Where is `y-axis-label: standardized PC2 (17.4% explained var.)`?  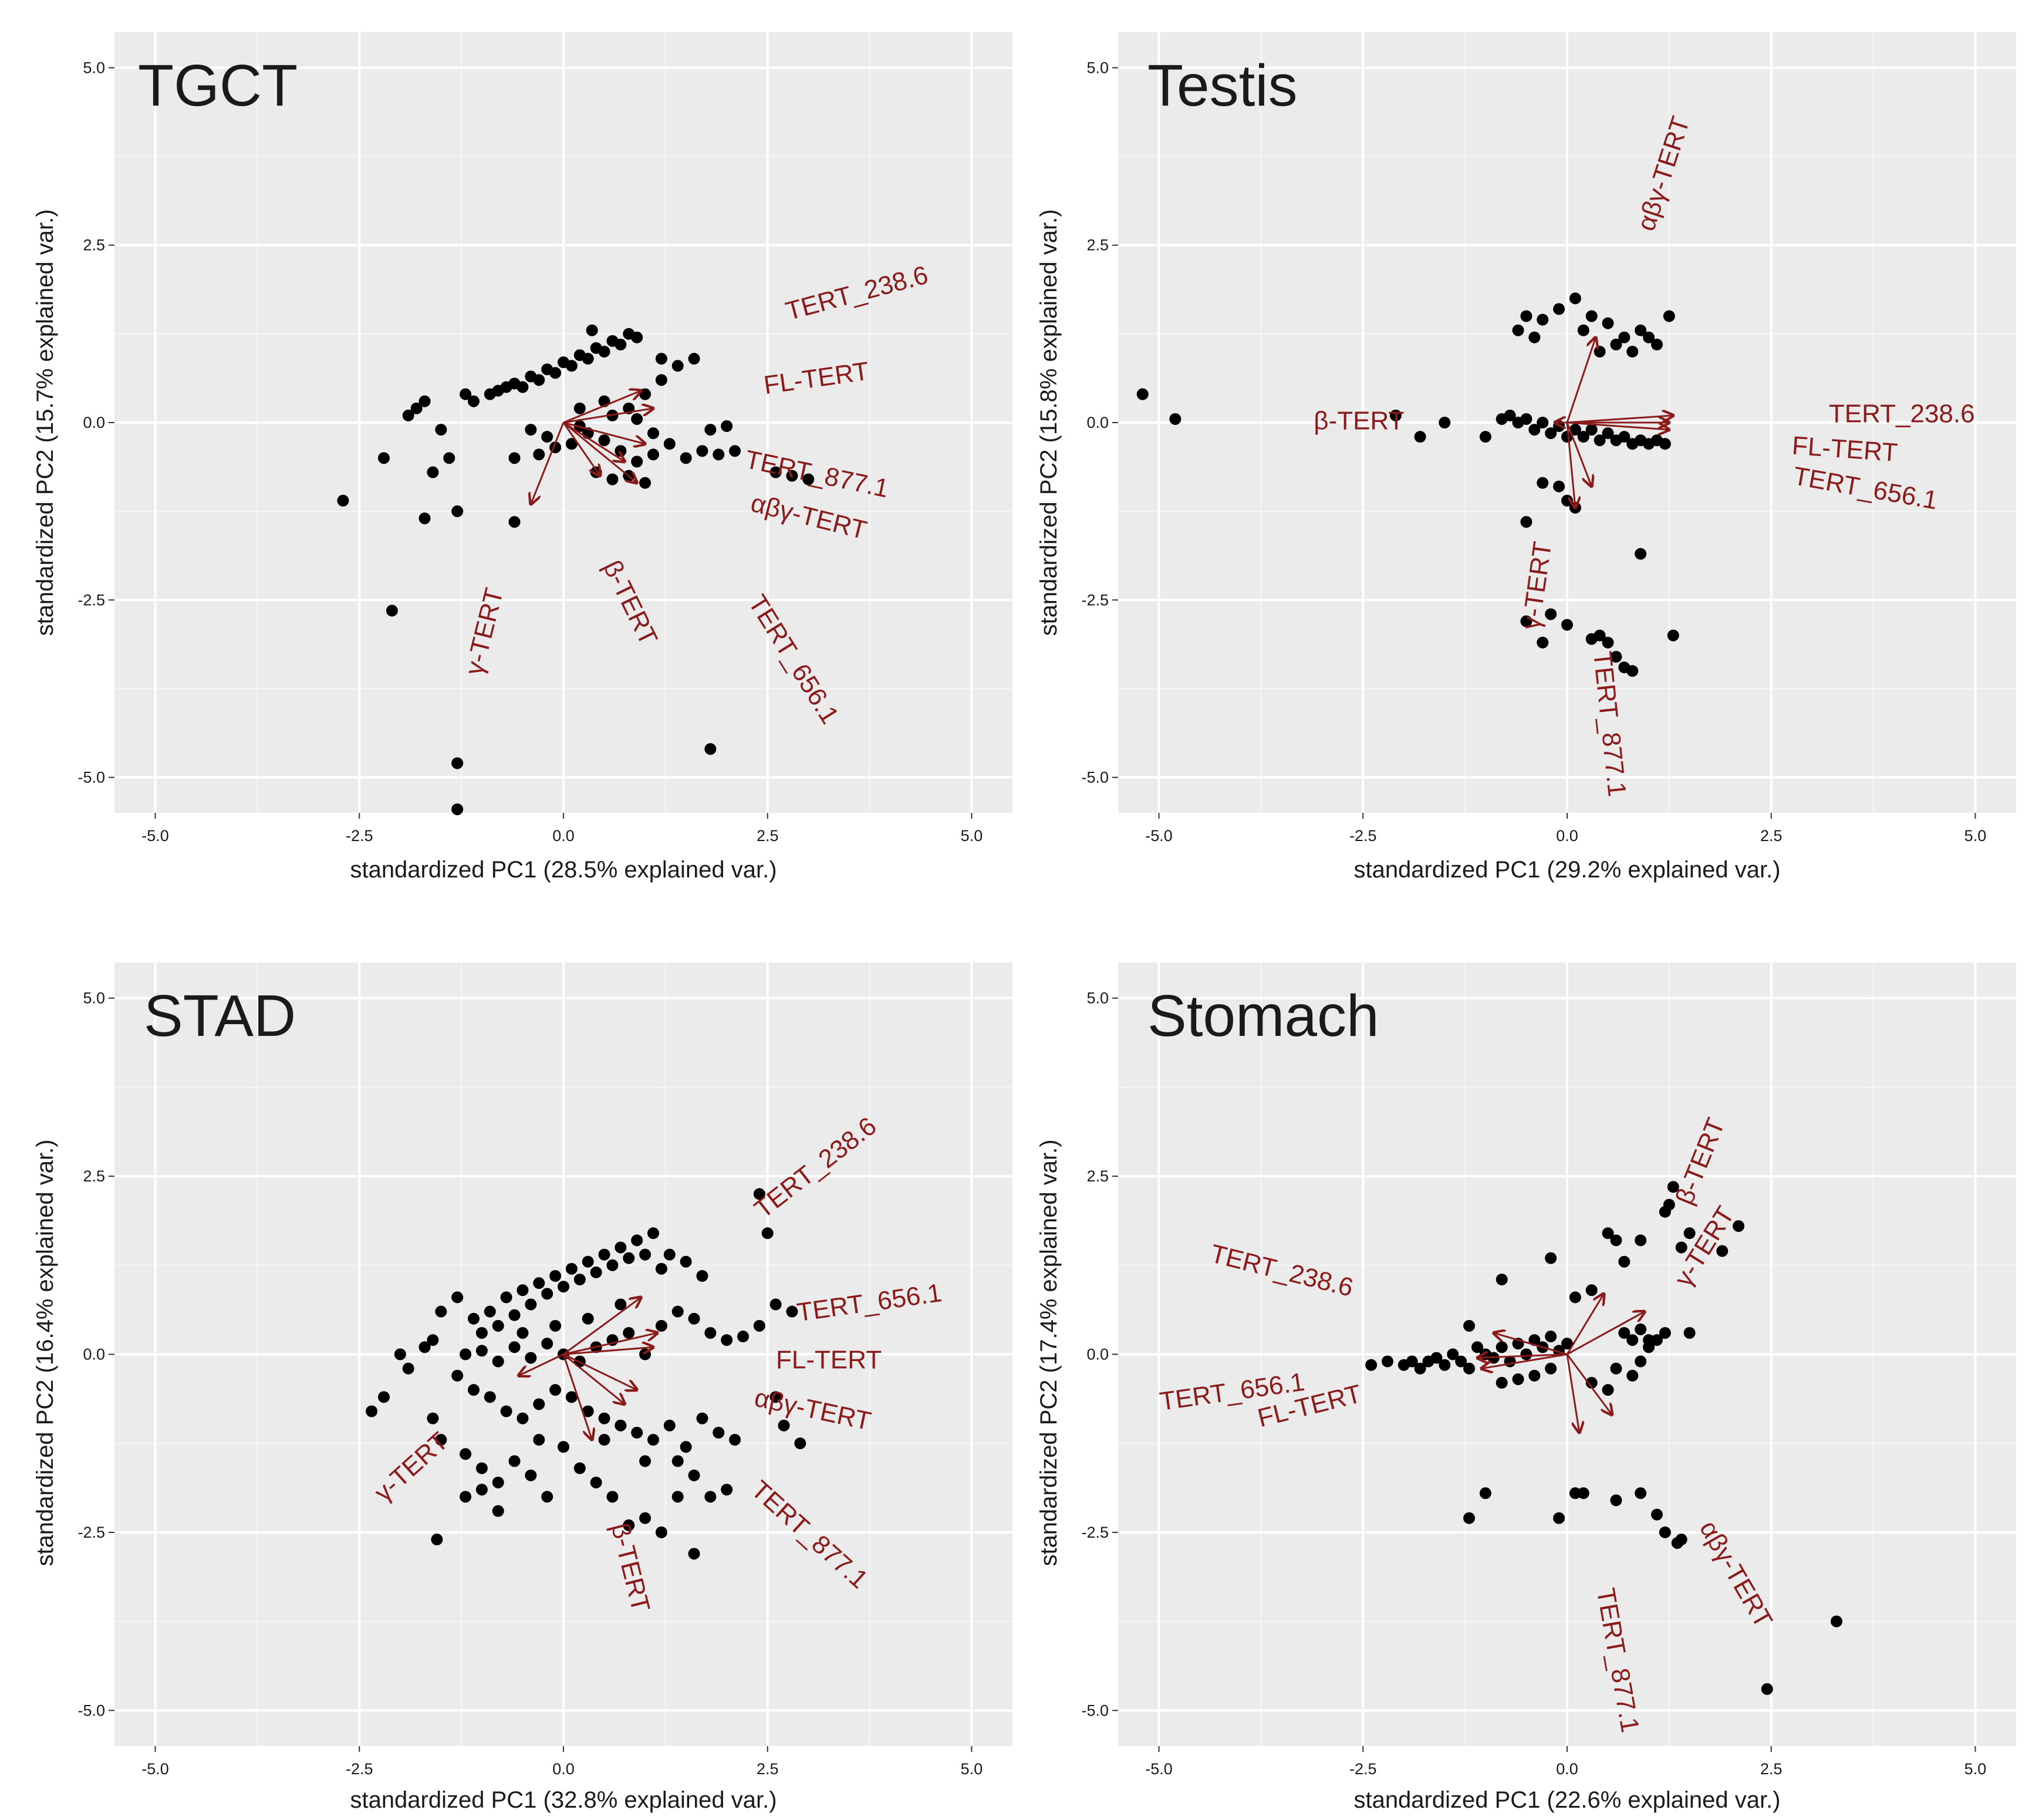
y-axis-label: standardized PC2 (17.4% explained var.) is located at coordinates (1049, 1352).